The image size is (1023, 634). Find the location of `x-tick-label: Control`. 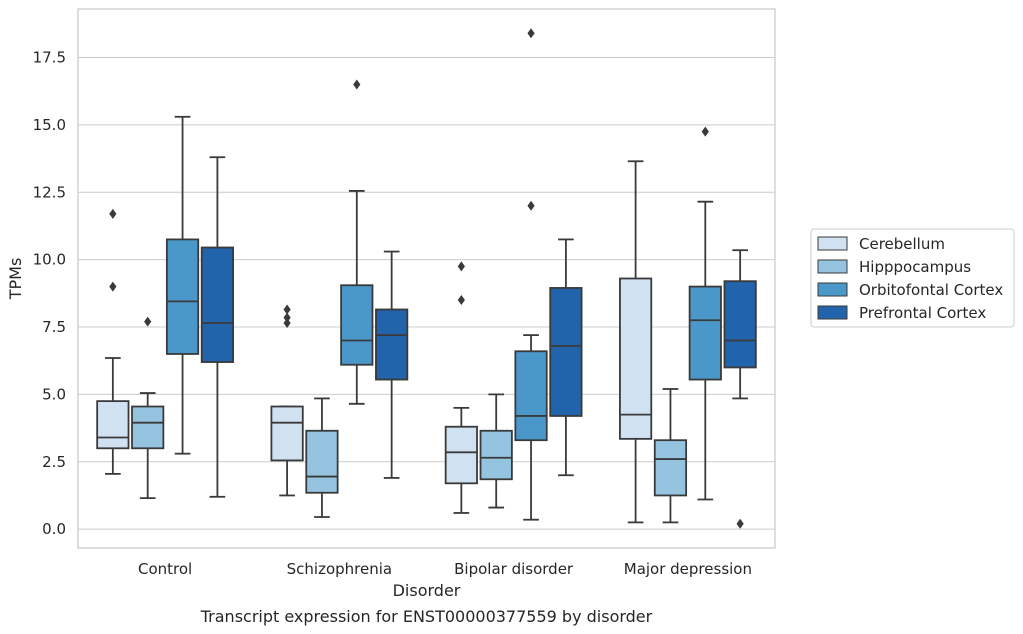

x-tick-label: Control is located at coordinates (165, 569).